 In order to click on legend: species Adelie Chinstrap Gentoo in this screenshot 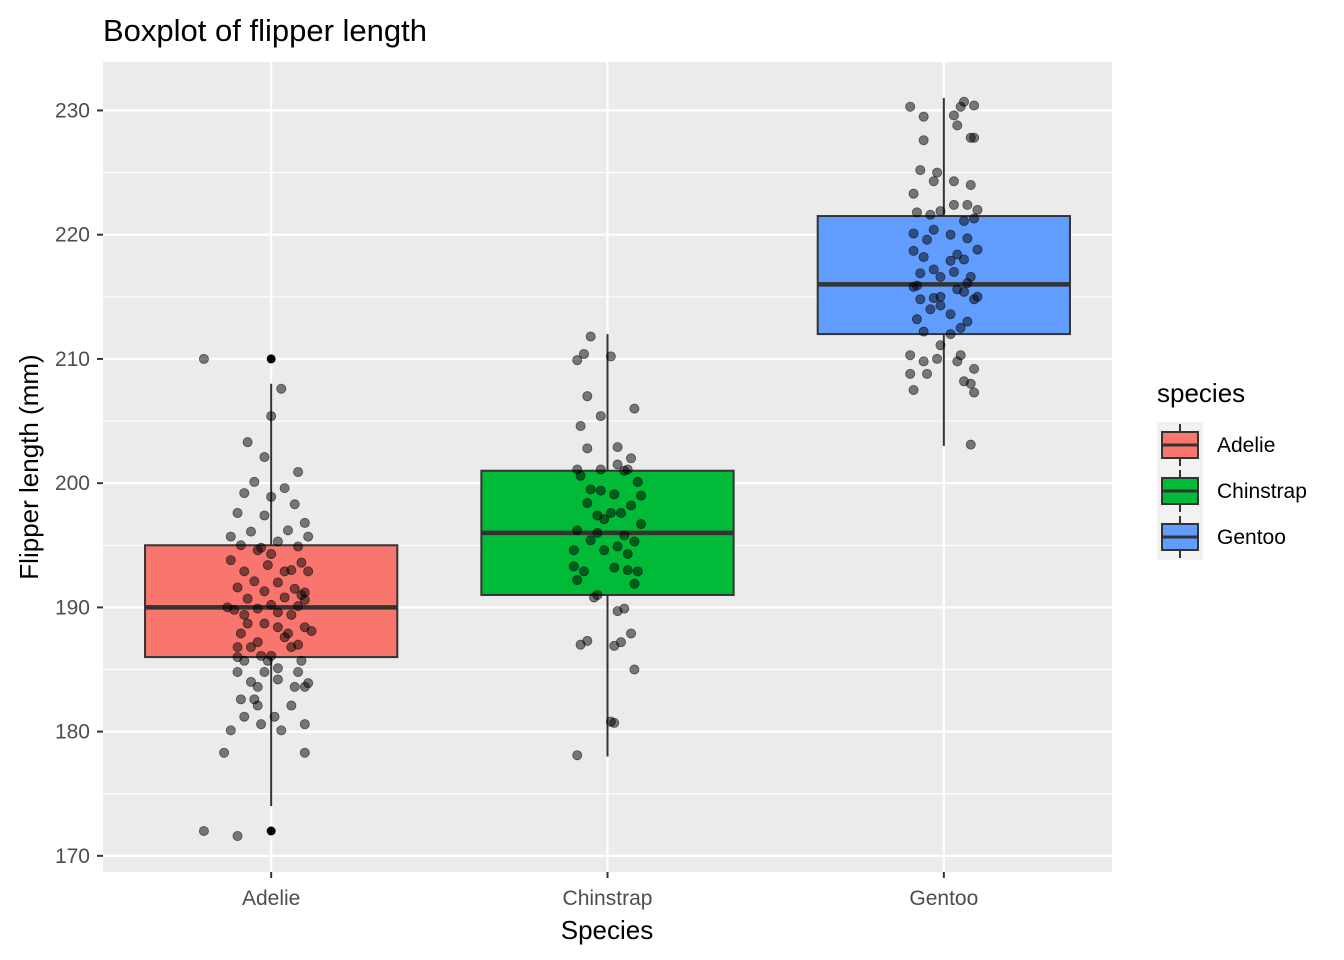, I will do `click(1232, 469)`.